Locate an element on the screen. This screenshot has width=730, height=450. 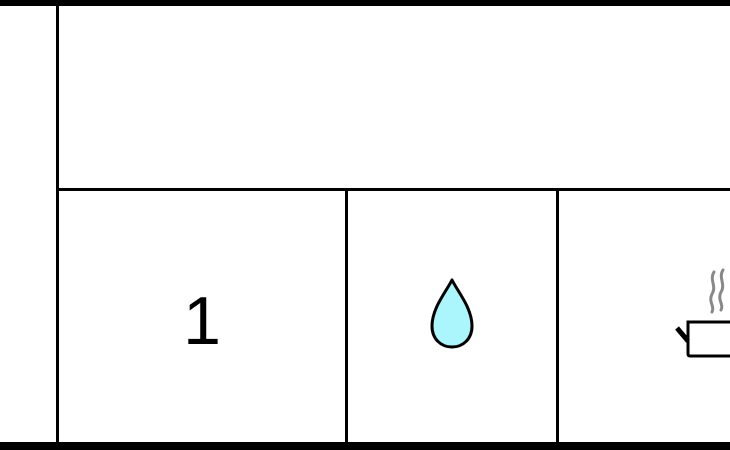
left-divider is located at coordinates (57, 225).